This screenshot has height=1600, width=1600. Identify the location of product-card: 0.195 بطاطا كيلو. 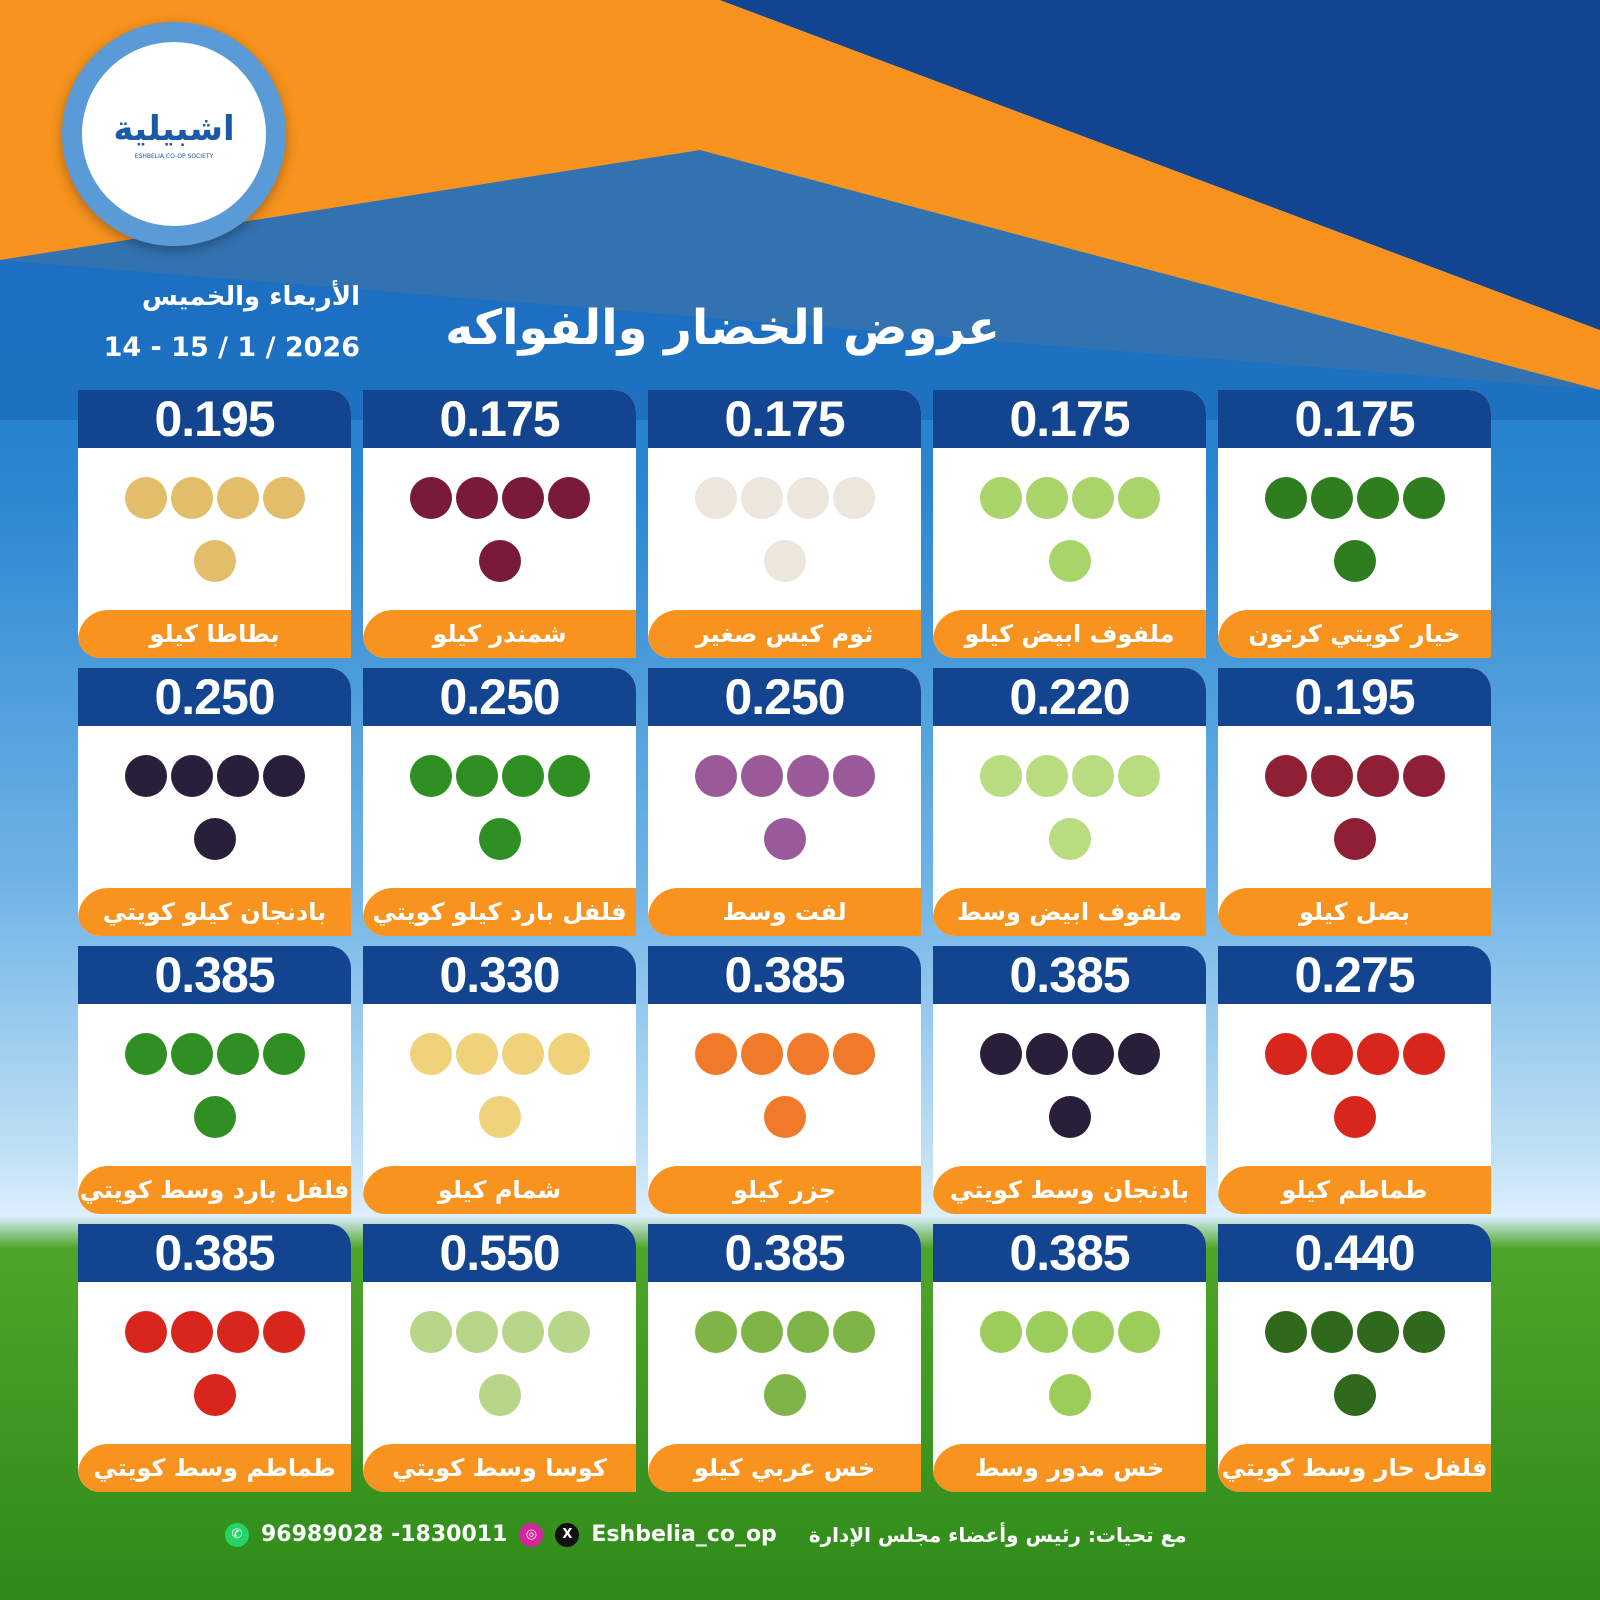
(214, 524).